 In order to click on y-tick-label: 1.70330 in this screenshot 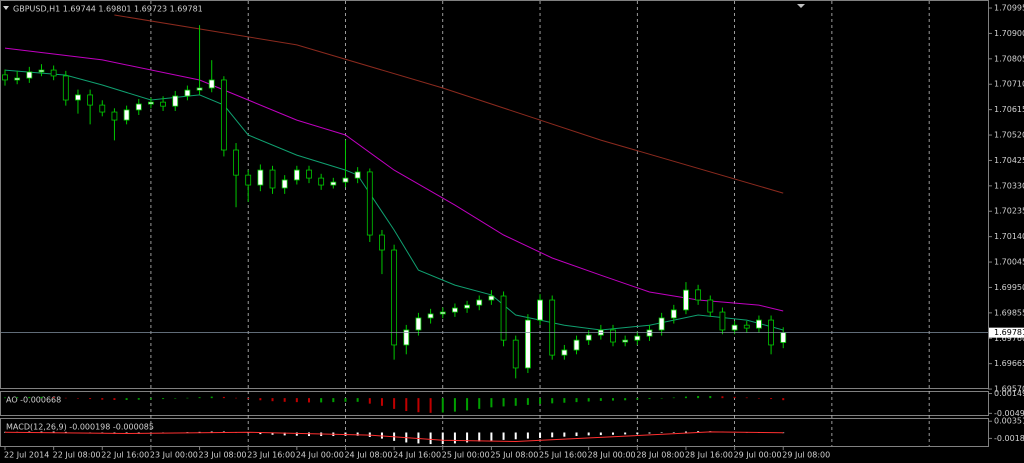, I will do `click(1009, 185)`.